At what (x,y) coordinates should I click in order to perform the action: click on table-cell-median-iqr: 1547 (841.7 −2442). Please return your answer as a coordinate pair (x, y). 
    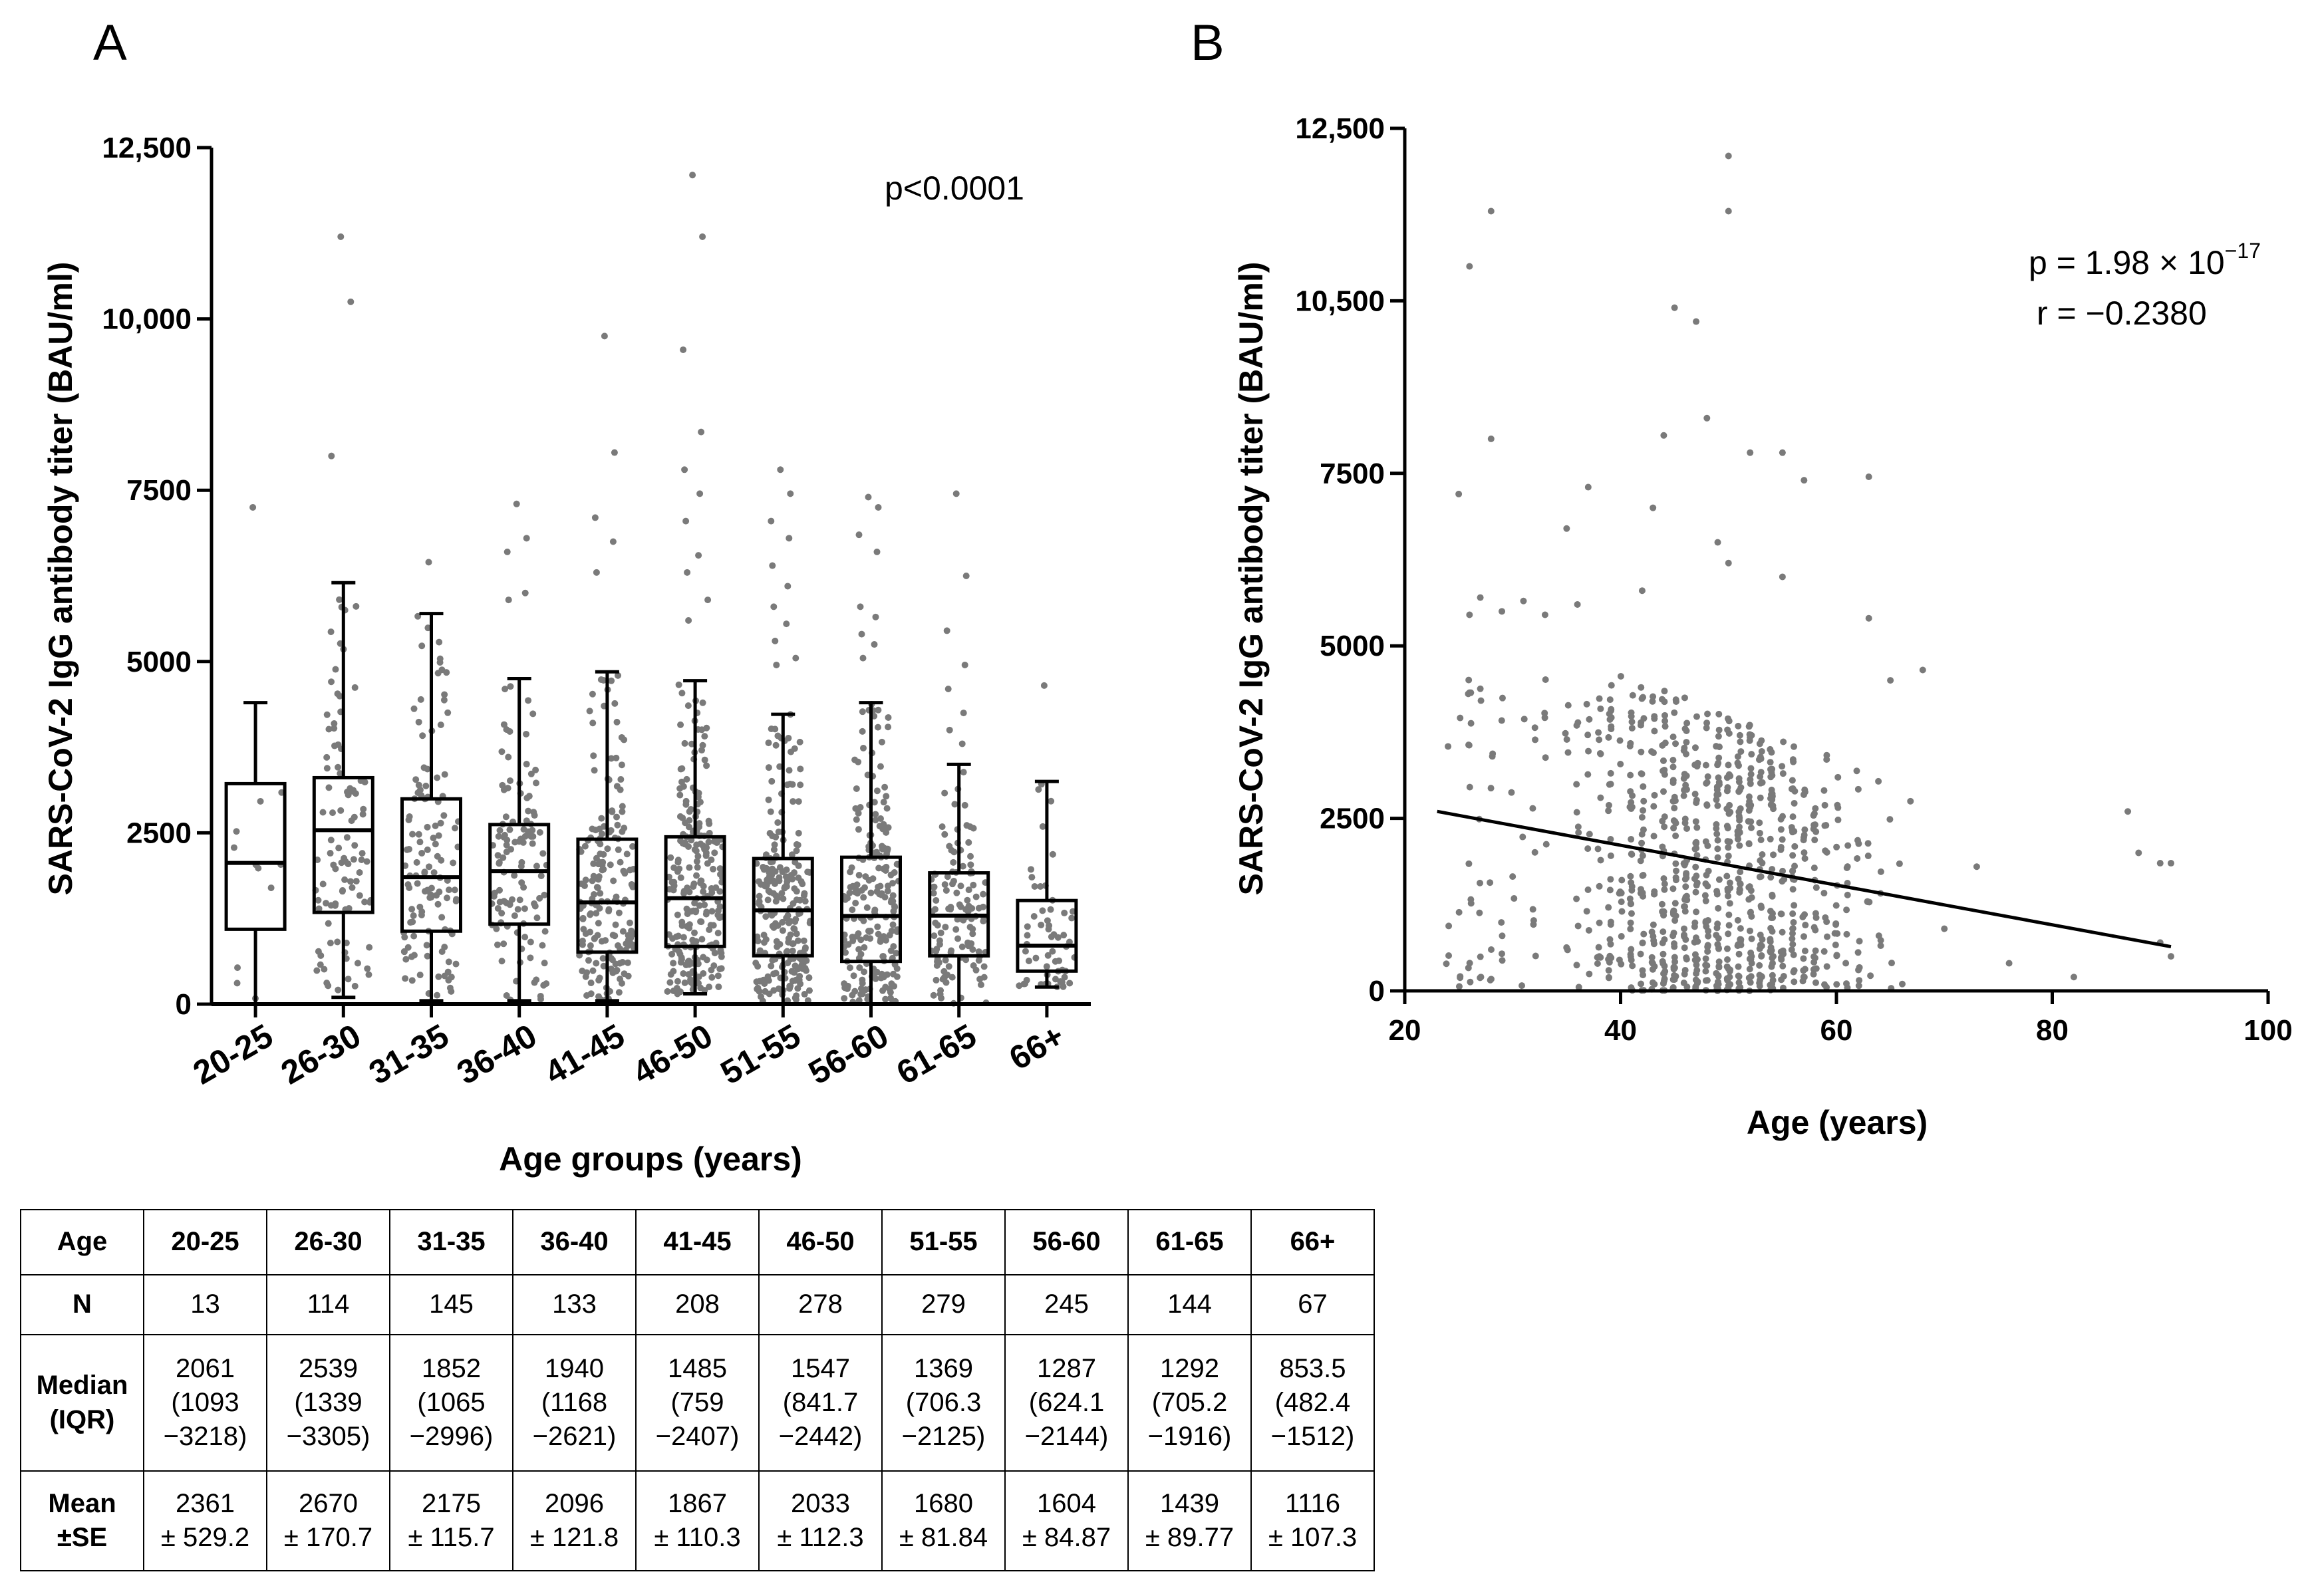
    Looking at the image, I should click on (820, 1403).